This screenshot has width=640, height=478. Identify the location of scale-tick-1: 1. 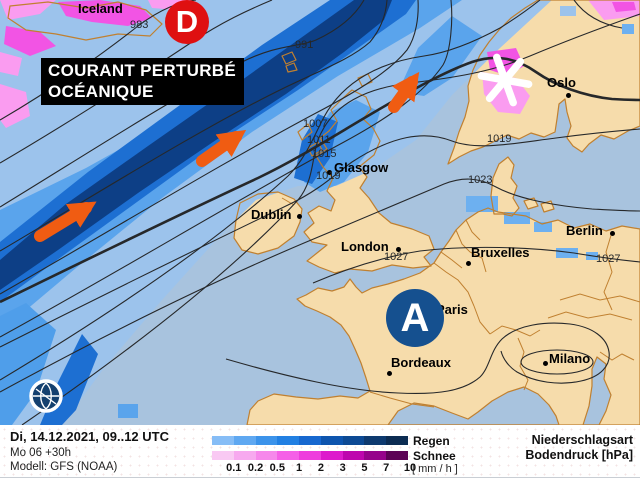
(299, 468).